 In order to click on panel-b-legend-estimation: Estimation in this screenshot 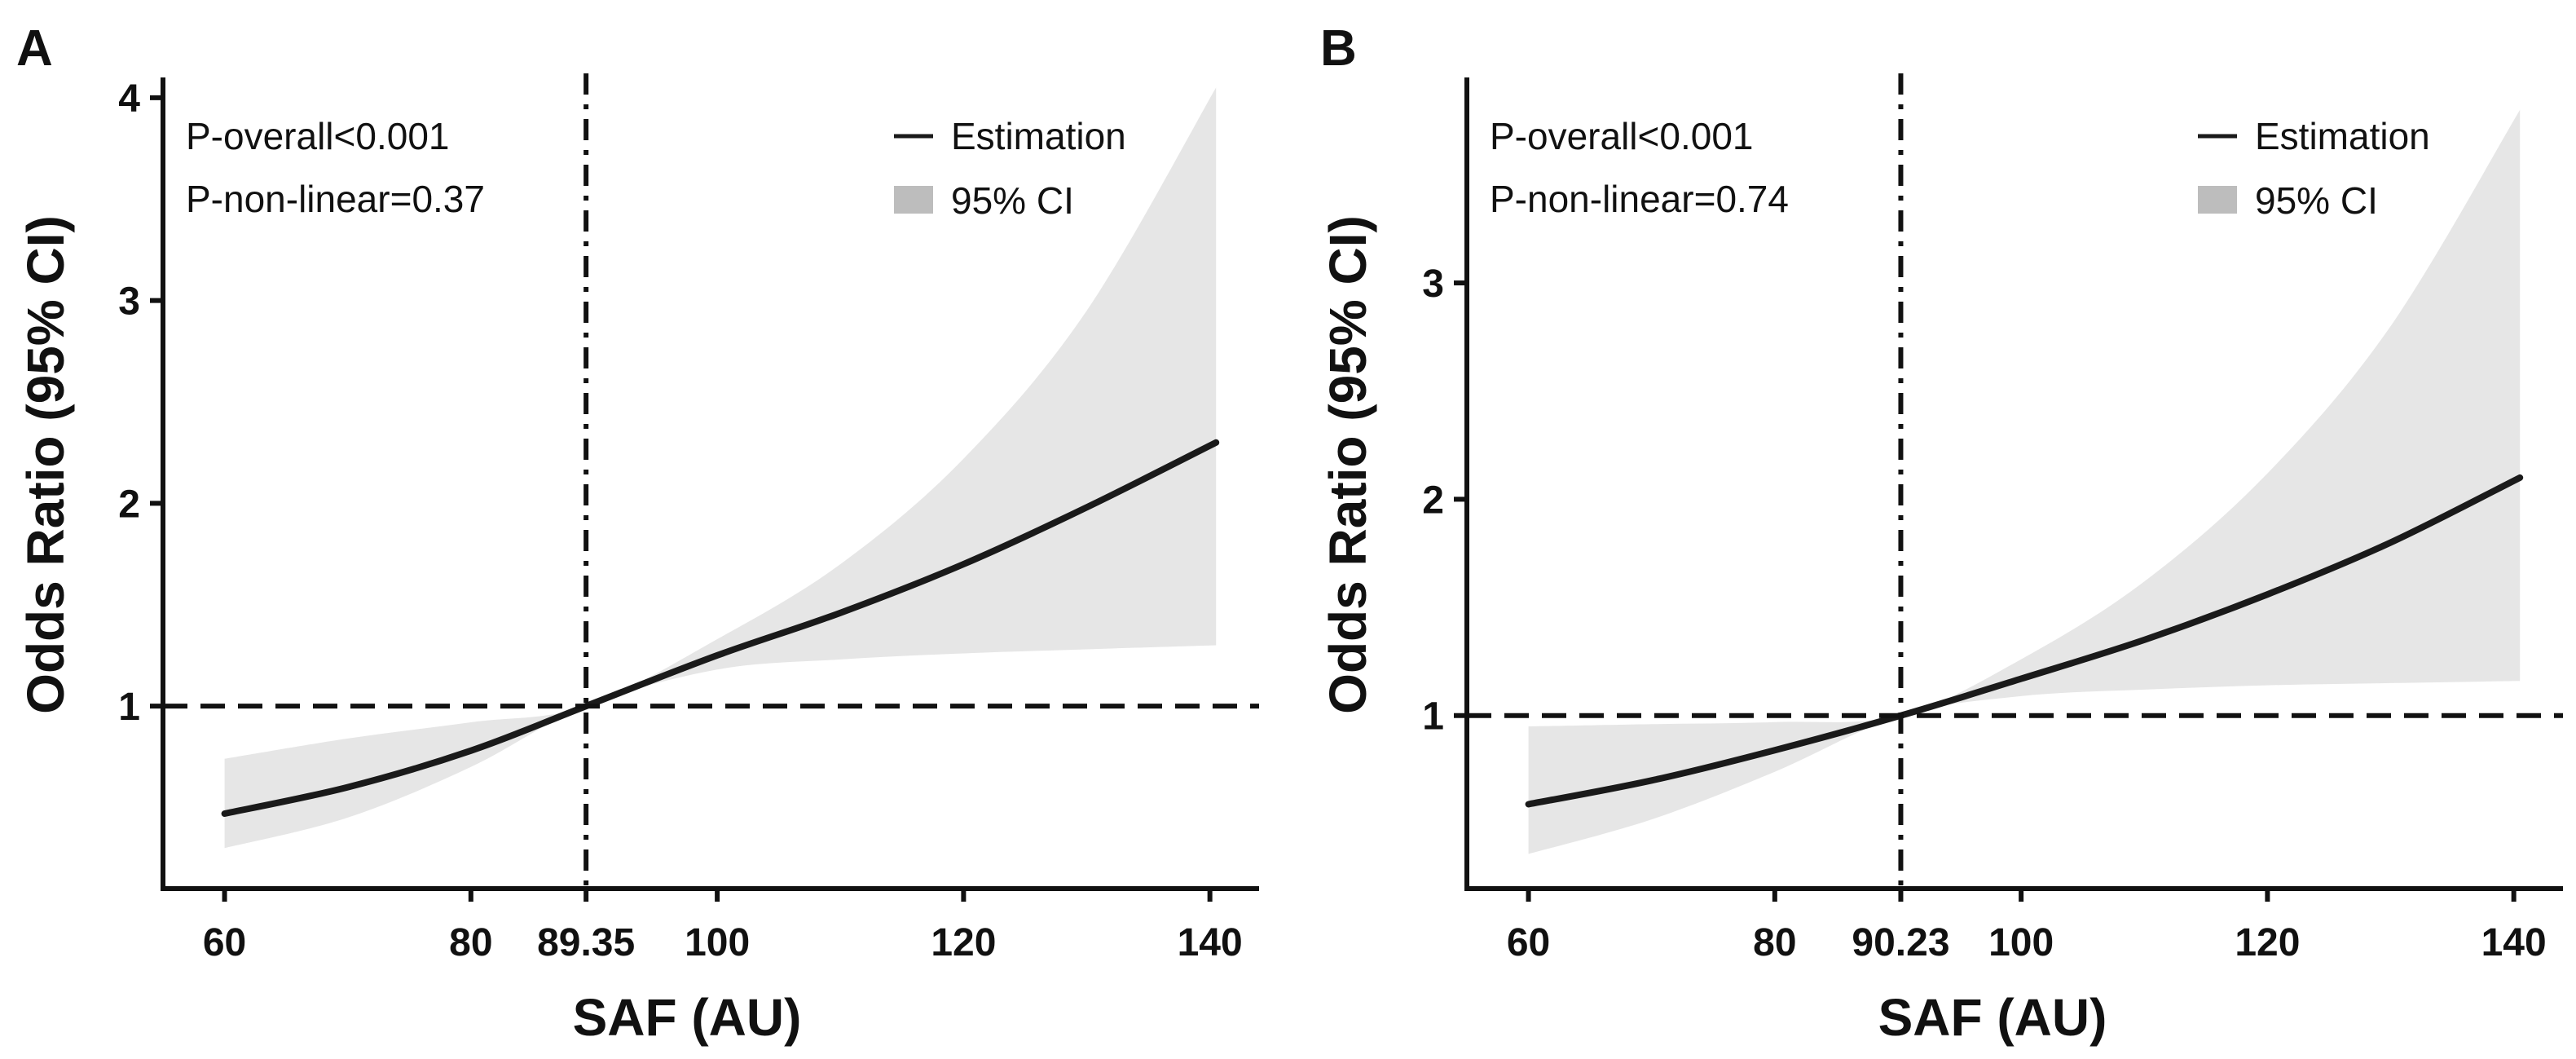, I will do `click(2342, 136)`.